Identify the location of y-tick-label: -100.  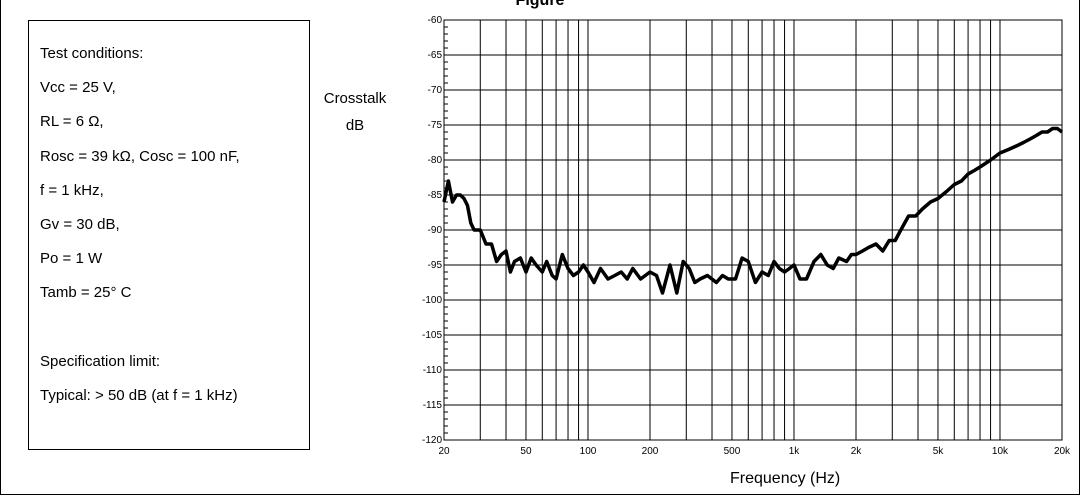
(432, 300).